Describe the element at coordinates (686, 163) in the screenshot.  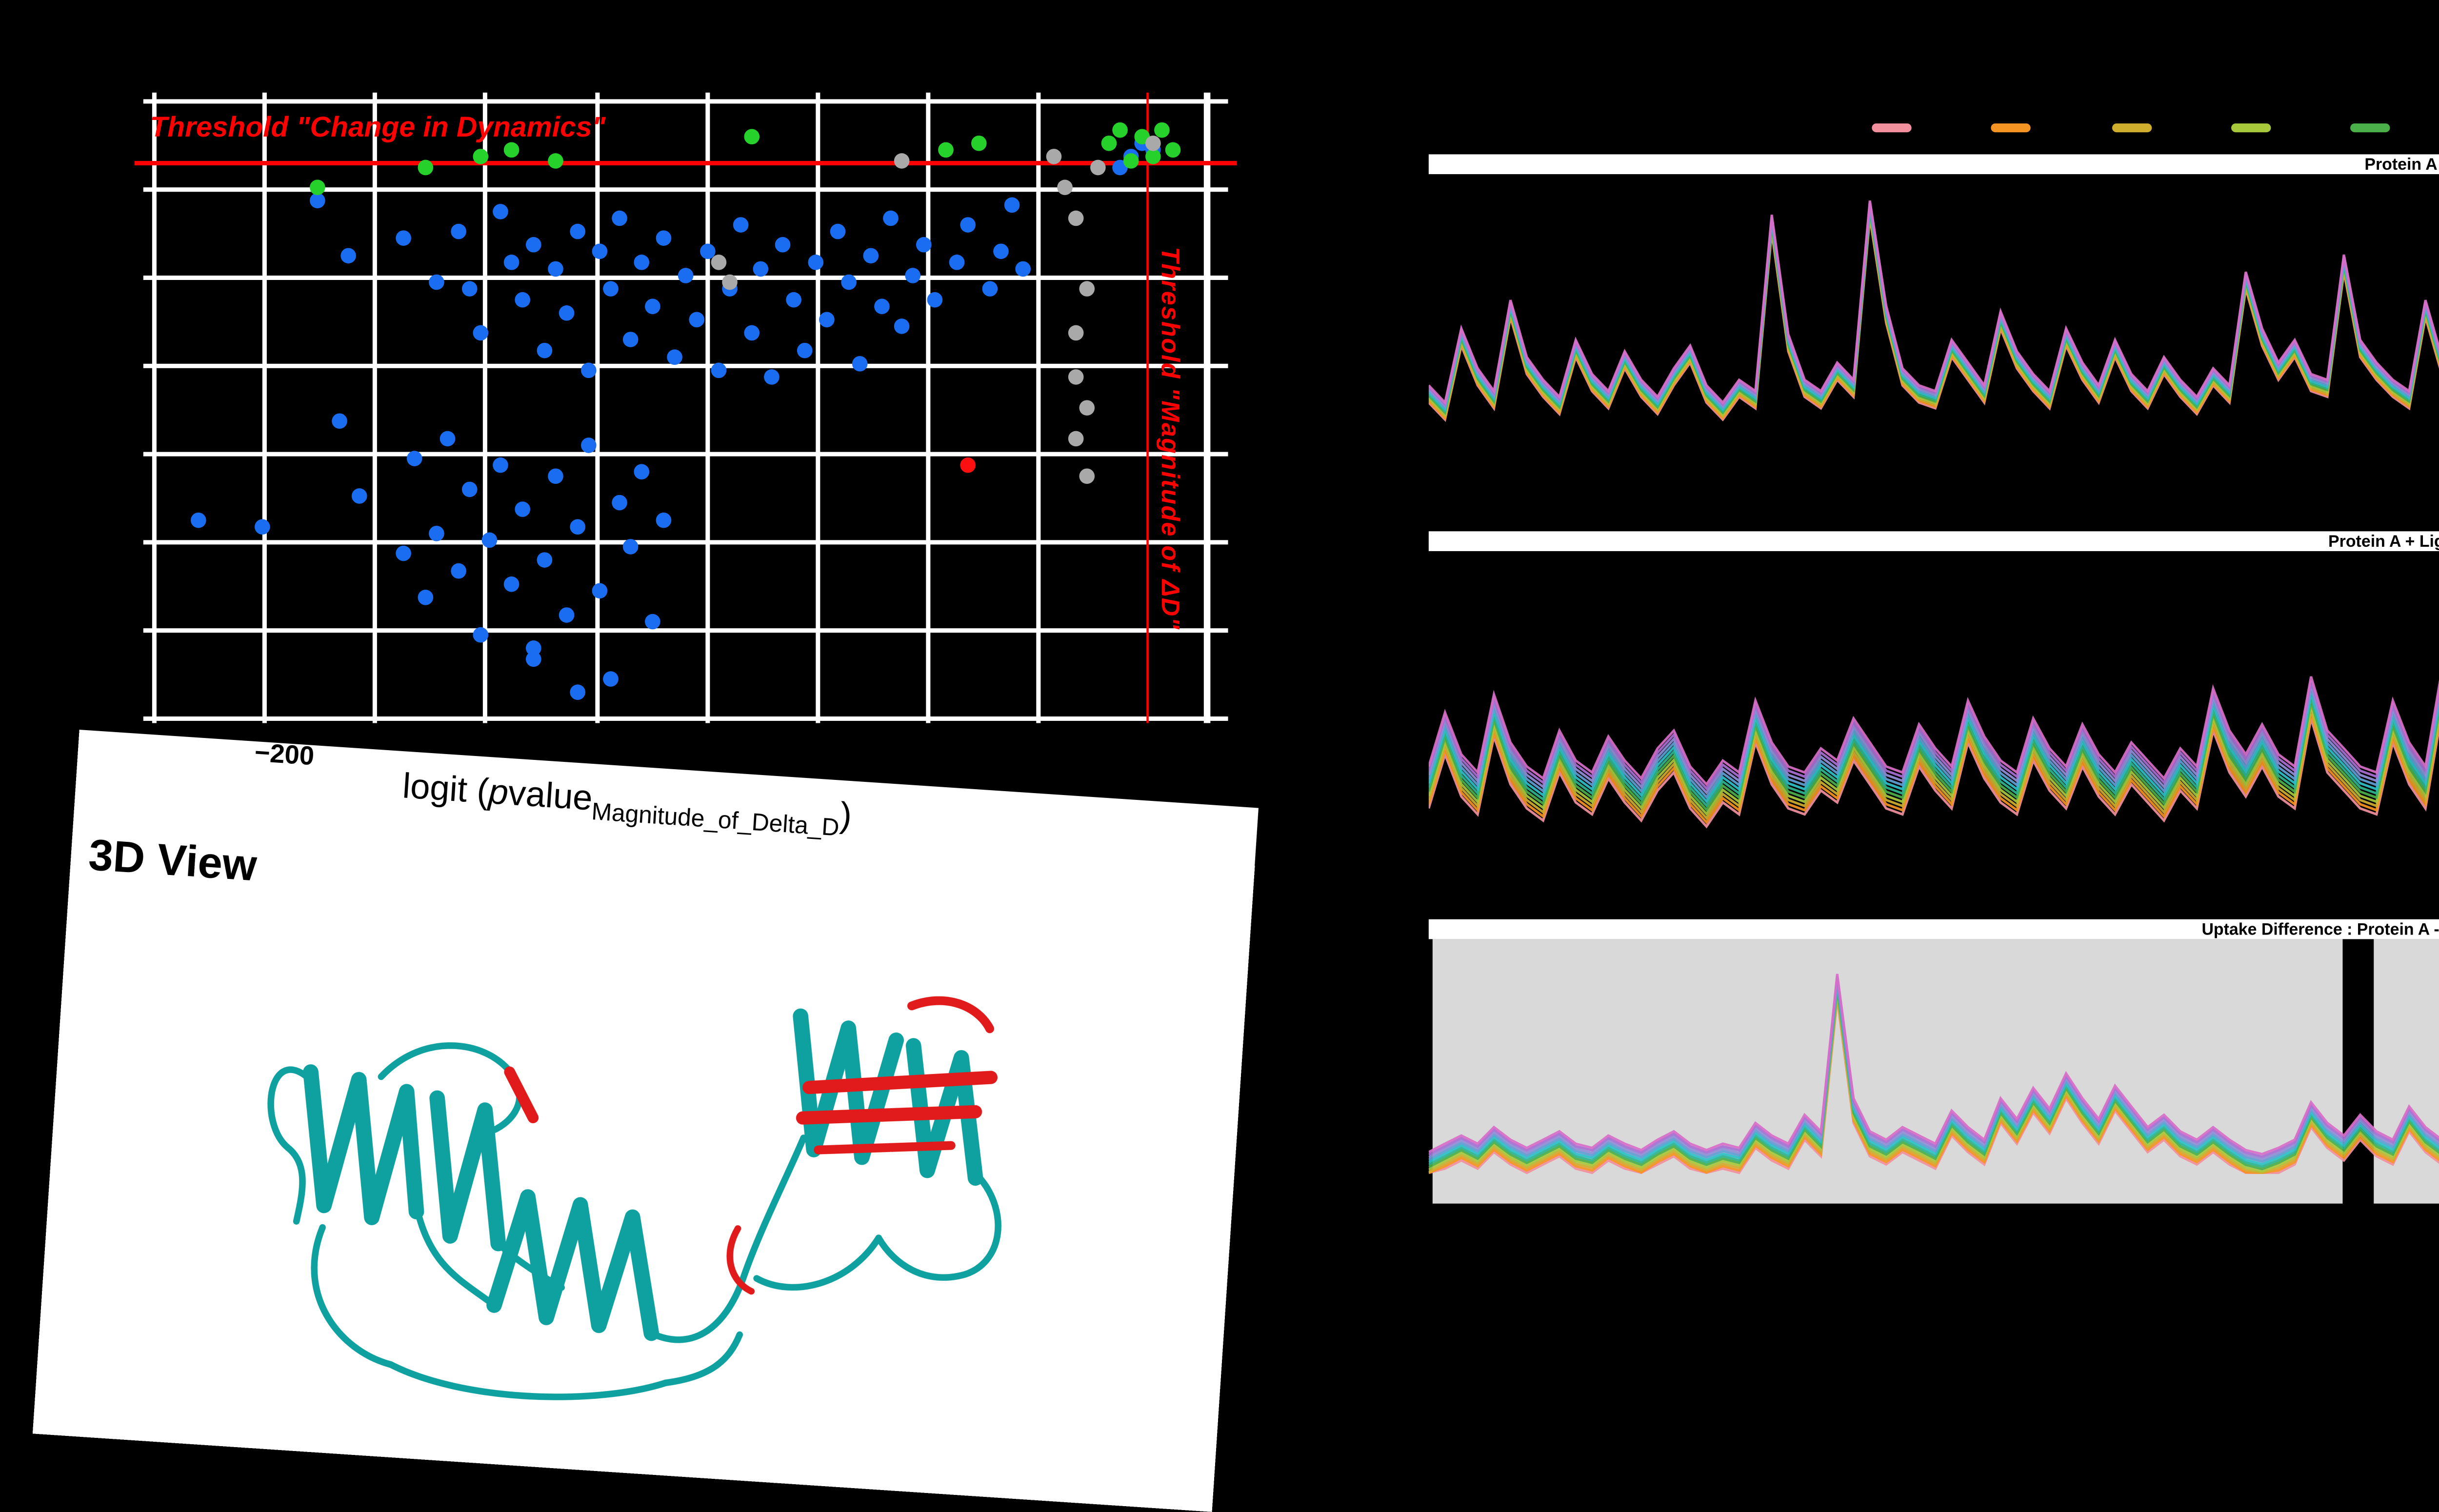
I see `threshold-line-horizontal` at that location.